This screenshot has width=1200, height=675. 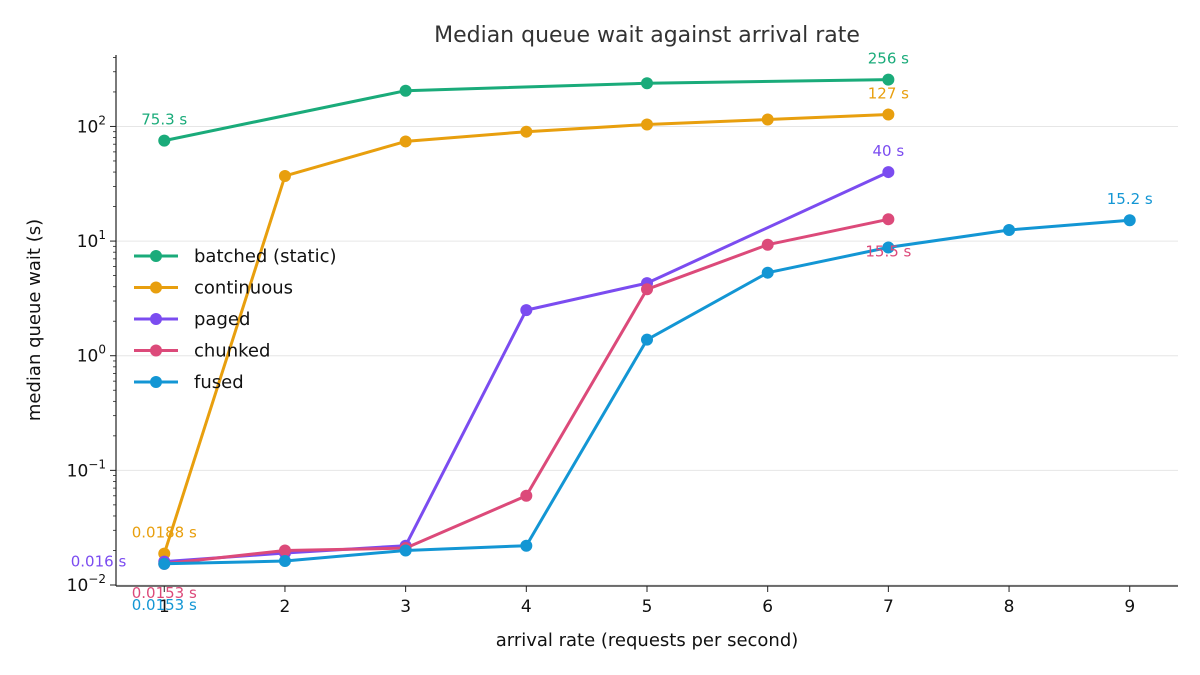 I want to click on x-tick-label: 1, so click(x=164, y=607).